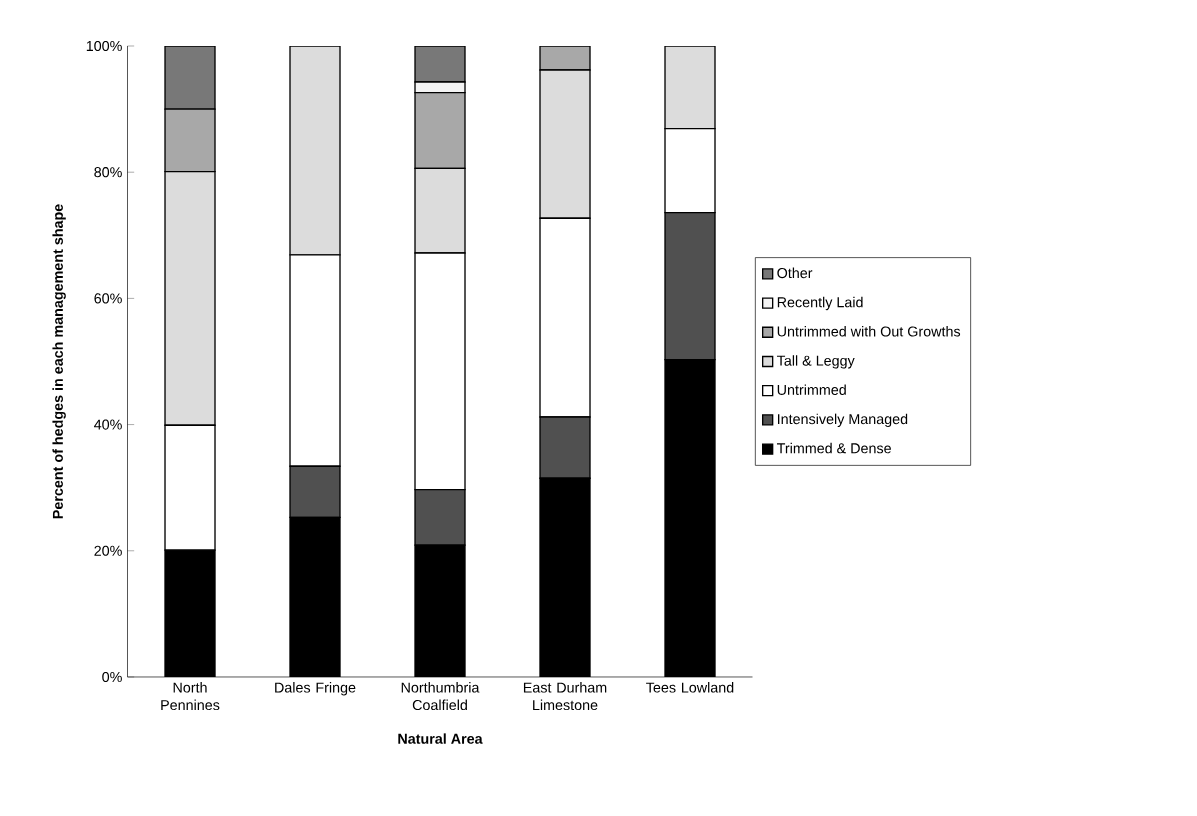 The width and height of the screenshot is (1197, 816). What do you see at coordinates (190, 696) in the screenshot?
I see `x-tick-label: North Pennines` at bounding box center [190, 696].